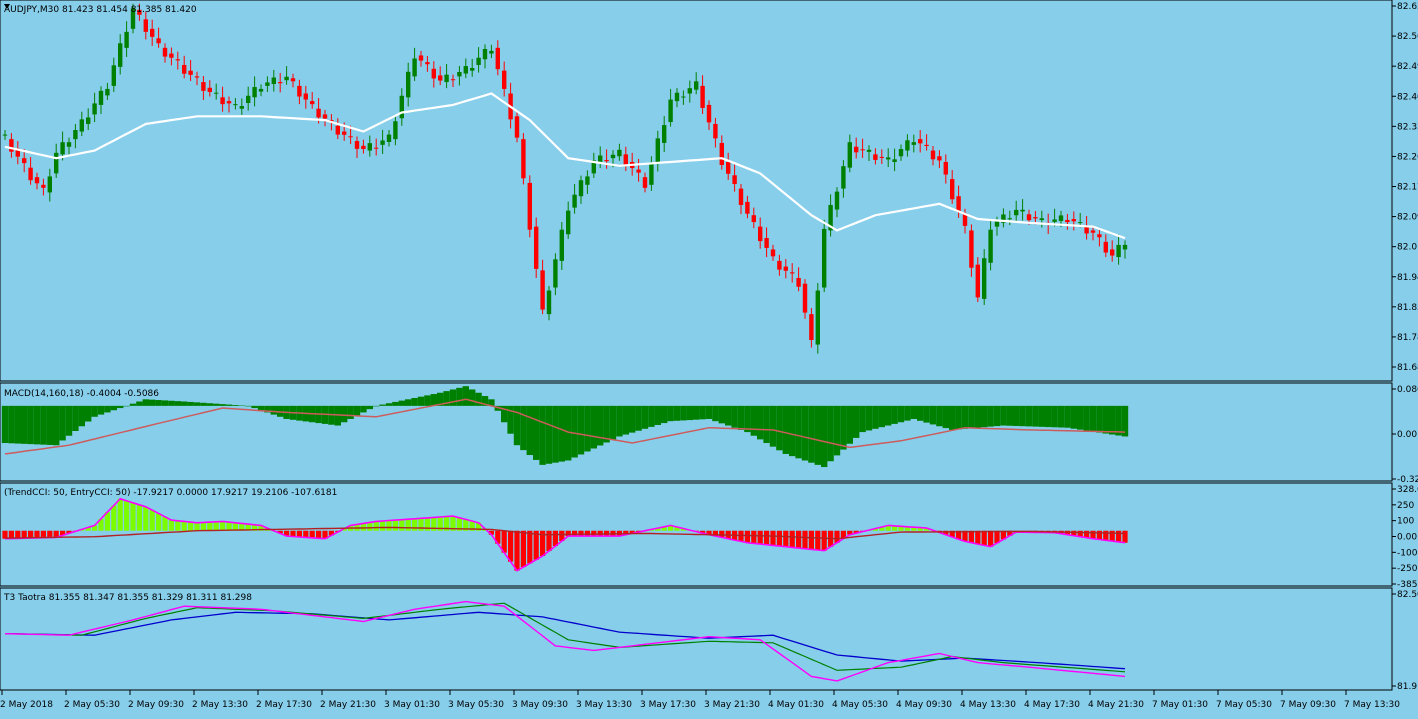 Image resolution: width=1418 pixels, height=719 pixels. I want to click on macd-signal-line, so click(565, 426).